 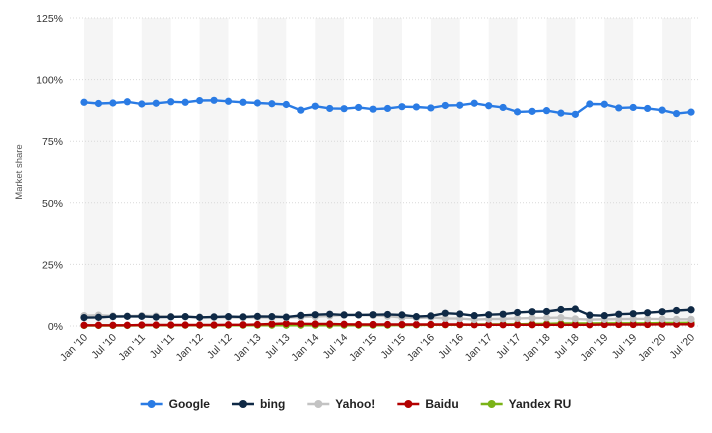 What do you see at coordinates (567, 347) in the screenshot?
I see `x-tick-label: Jul '18` at bounding box center [567, 347].